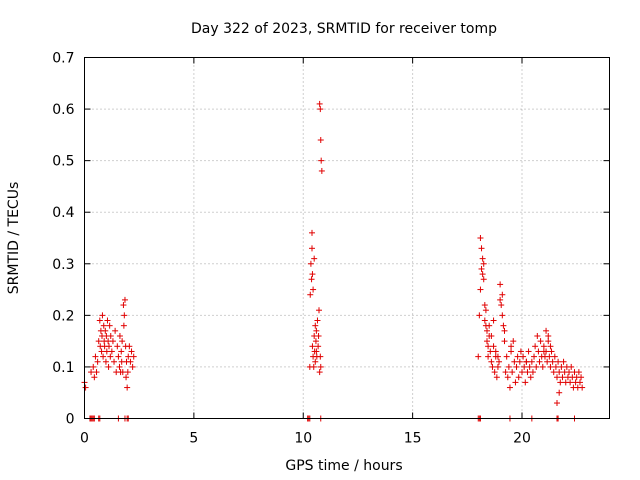 This screenshot has width=640, height=480. I want to click on x-tick-label: 15, so click(413, 439).